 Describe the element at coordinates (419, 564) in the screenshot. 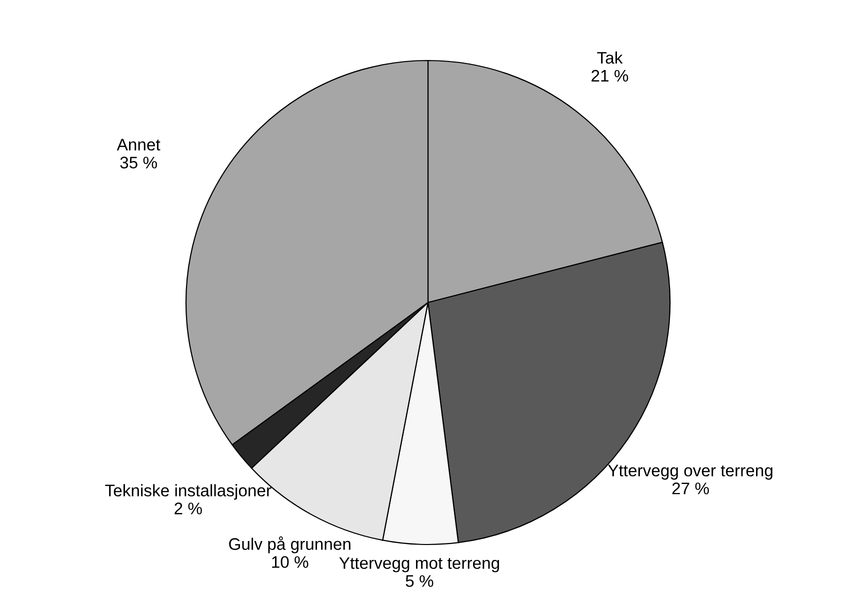

I see `slice-label: Yttervegg mot terreng` at that location.